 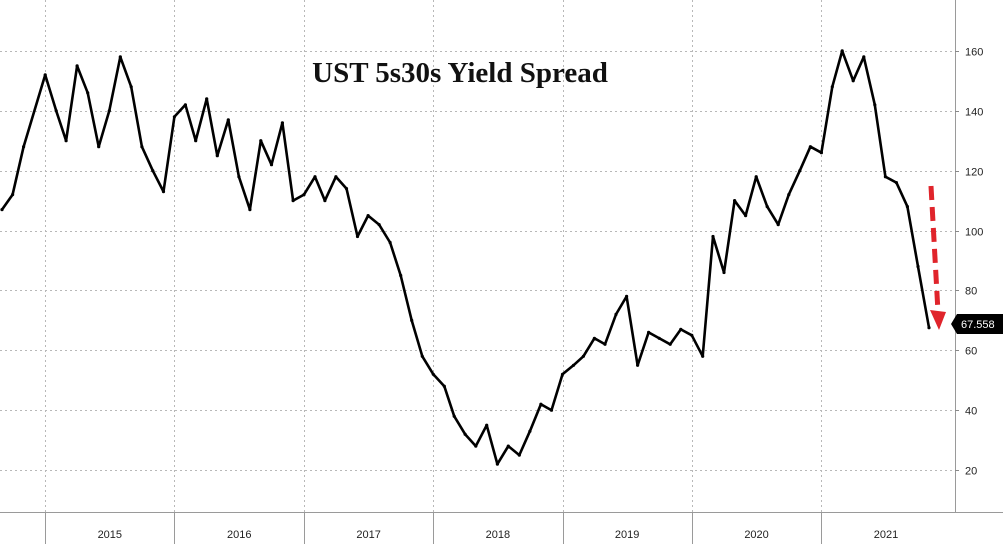 What do you see at coordinates (627, 535) in the screenshot?
I see `x-tick-label: 2019` at bounding box center [627, 535].